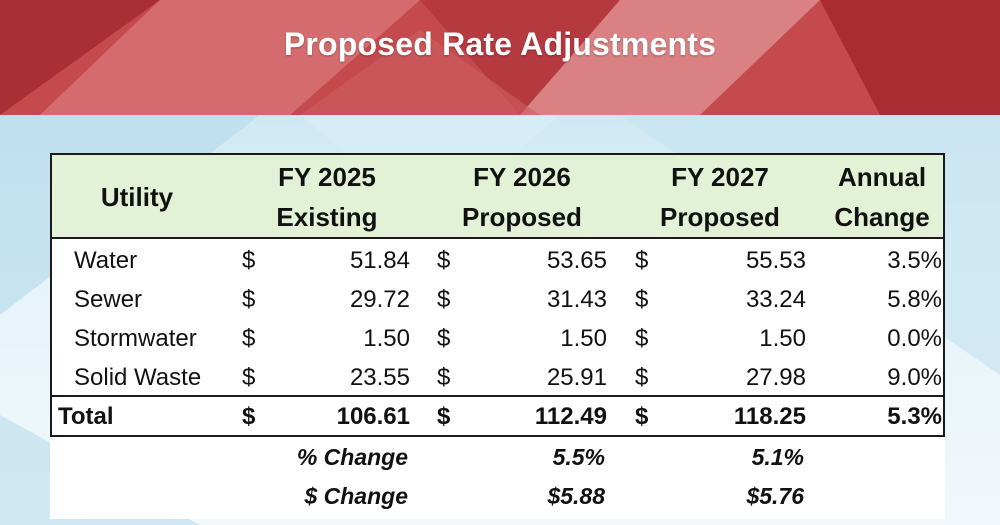 This screenshot has width=1000, height=525. I want to click on row-annual: 9.0%, so click(914, 377).